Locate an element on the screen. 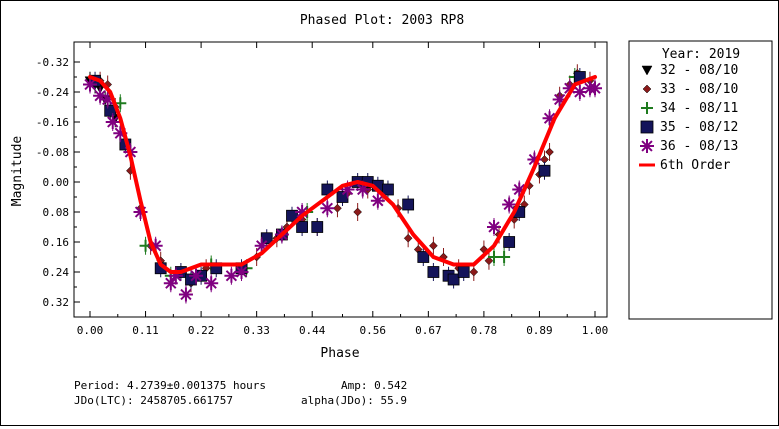  period-text: Period: 4.2739±0.001375 hours is located at coordinates (170, 385).